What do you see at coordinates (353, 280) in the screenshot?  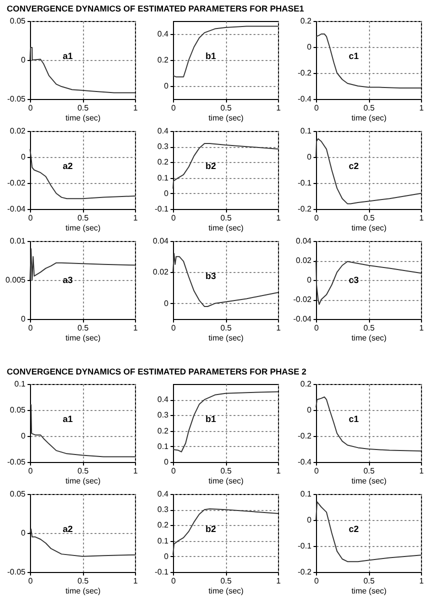 I see `annotation: c3` at bounding box center [353, 280].